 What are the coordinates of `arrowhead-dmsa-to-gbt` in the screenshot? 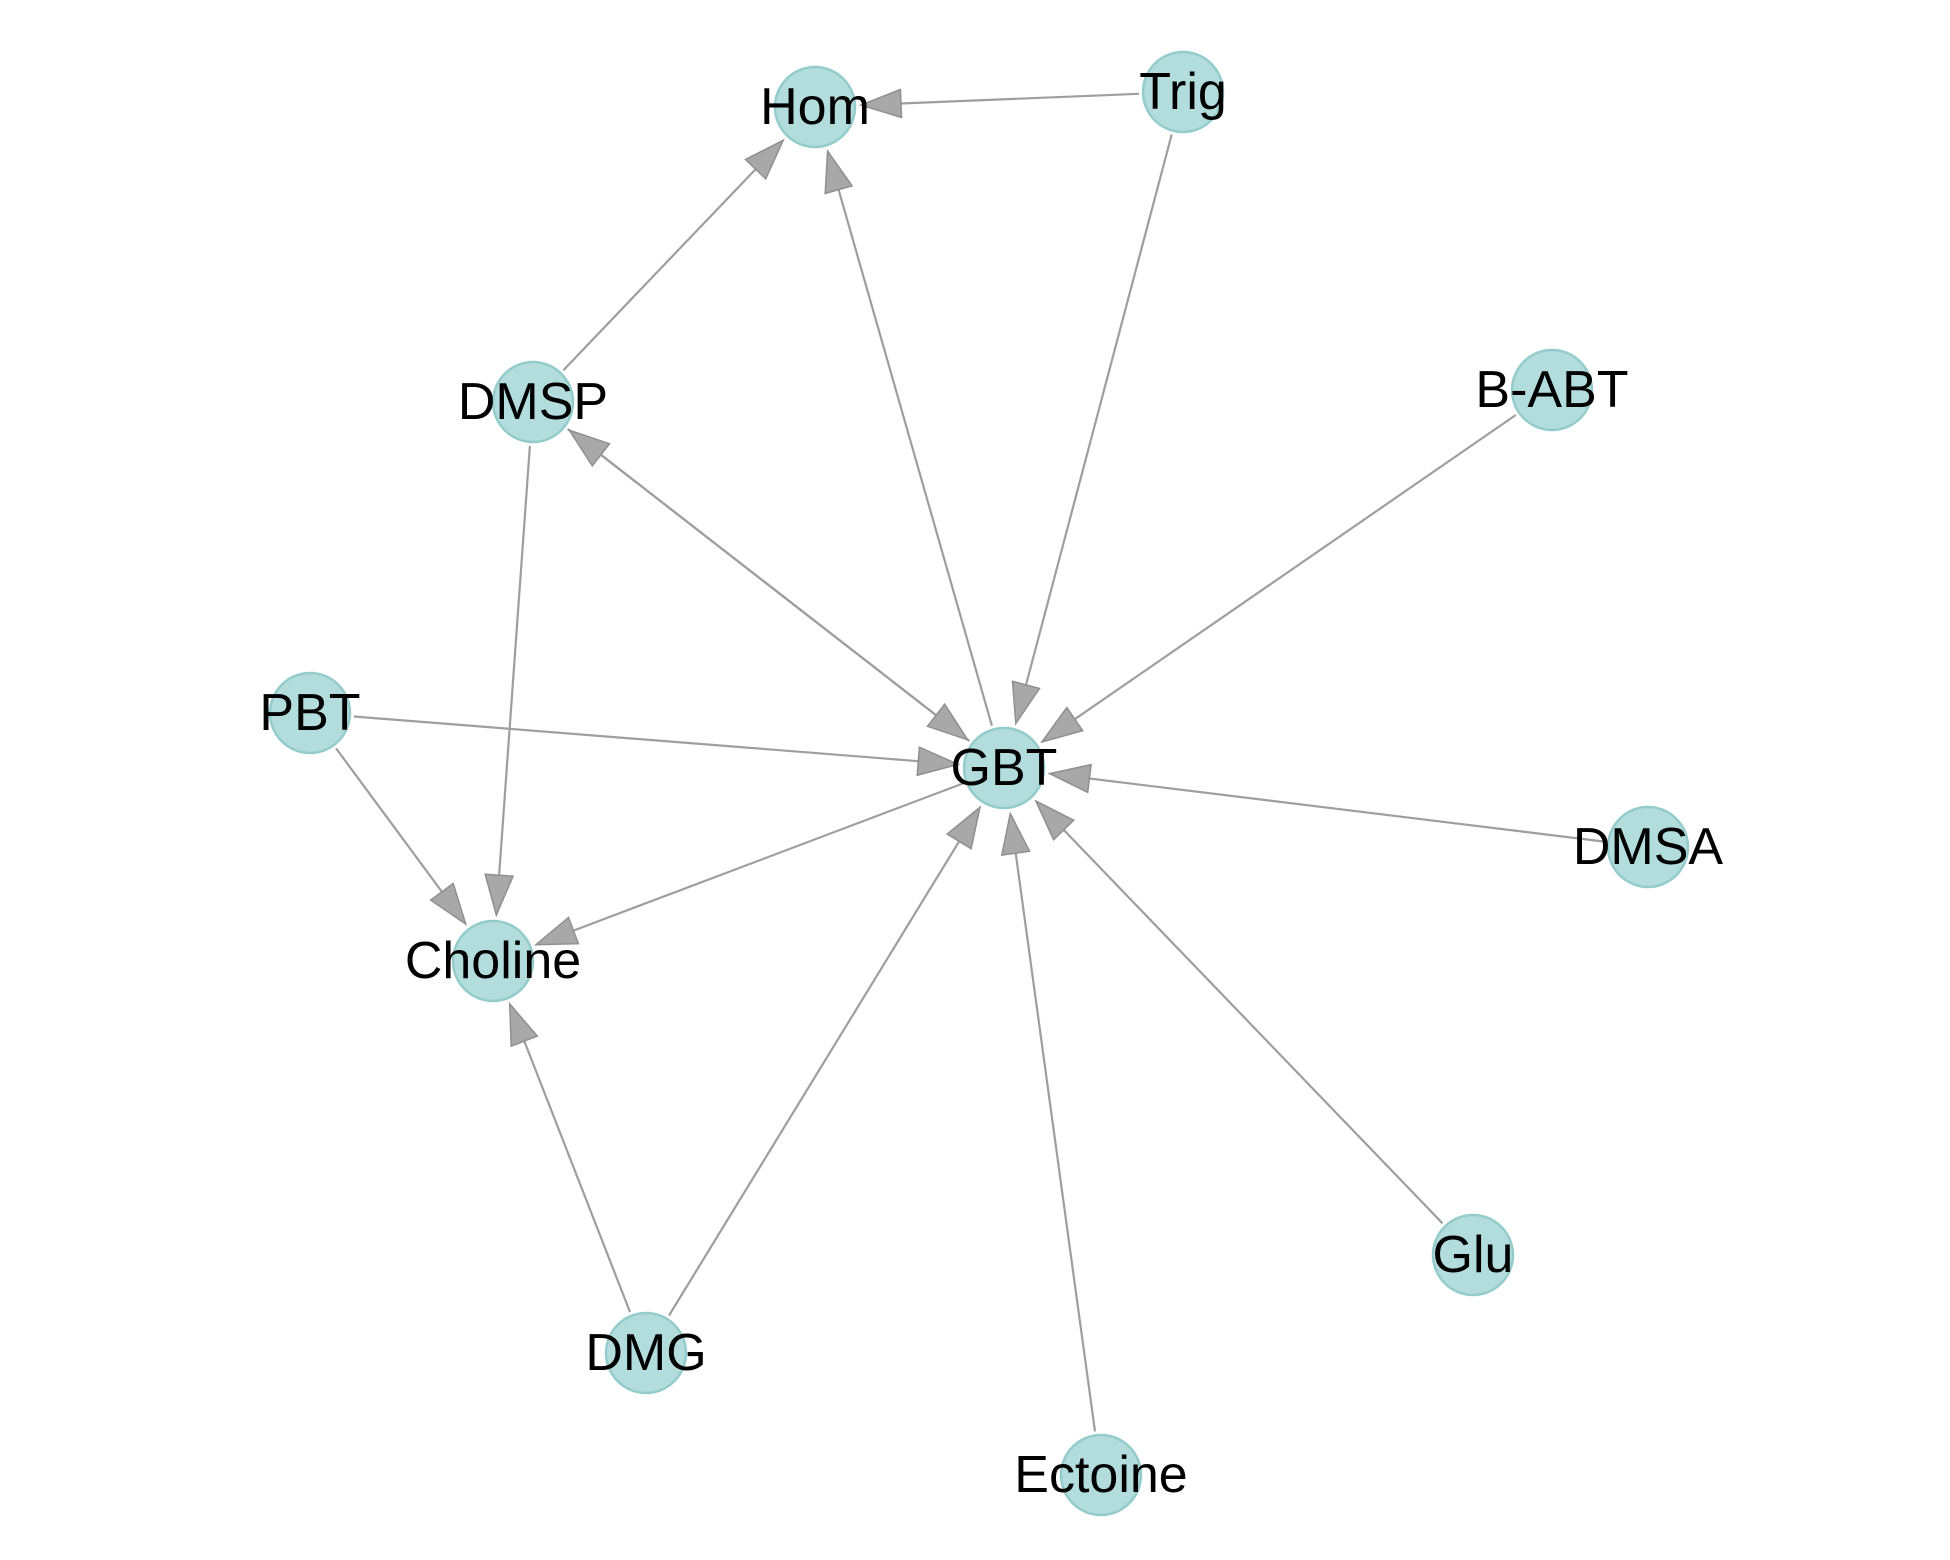 It's located at (1069, 778).